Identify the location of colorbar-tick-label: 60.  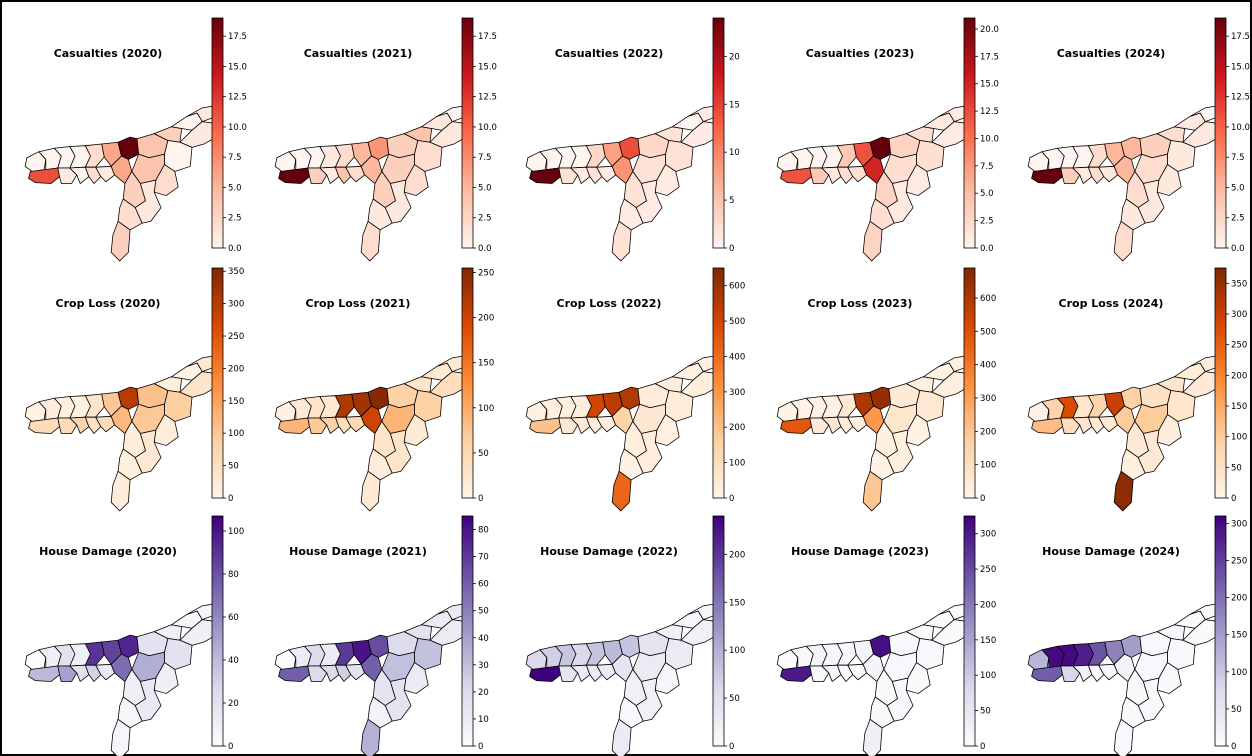
(483, 585).